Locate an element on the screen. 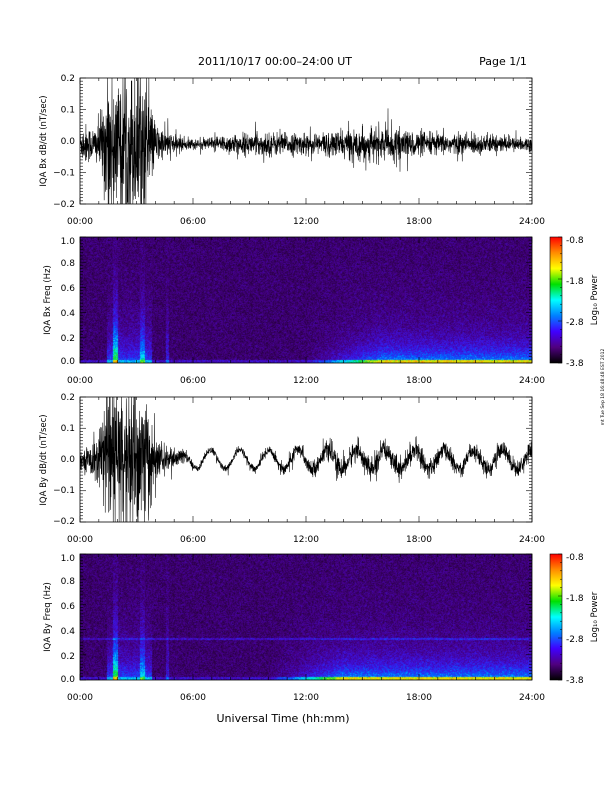 The height and width of the screenshot is (792, 612). by-trace is located at coordinates (306, 459).